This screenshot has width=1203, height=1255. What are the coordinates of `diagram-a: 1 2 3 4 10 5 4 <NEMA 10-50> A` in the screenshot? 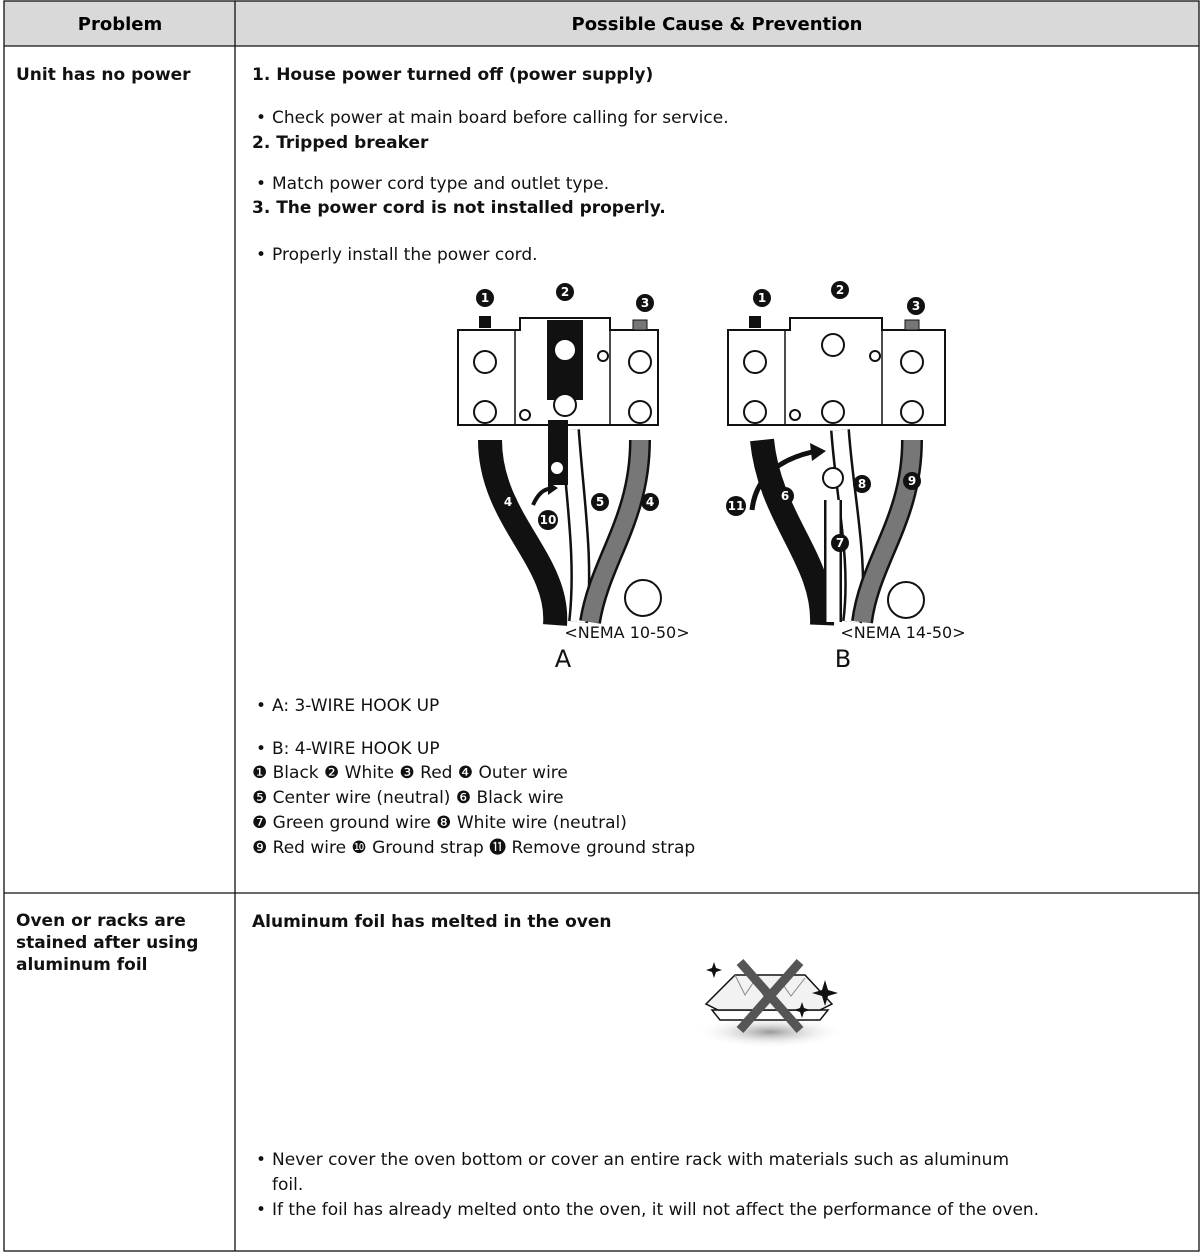 It's located at (573, 478).